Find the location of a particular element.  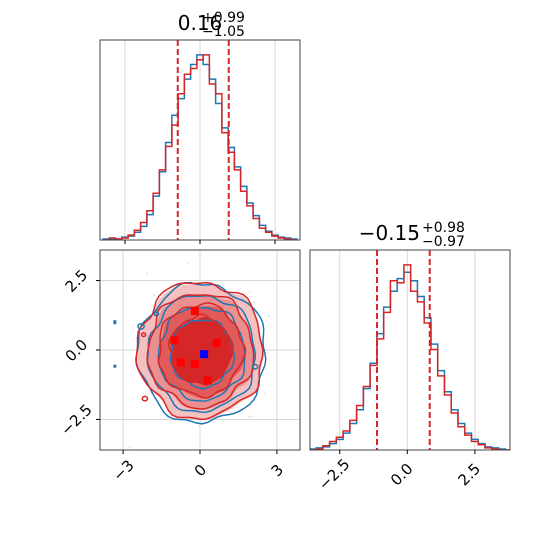

truth-marker is located at coordinates (204, 354).